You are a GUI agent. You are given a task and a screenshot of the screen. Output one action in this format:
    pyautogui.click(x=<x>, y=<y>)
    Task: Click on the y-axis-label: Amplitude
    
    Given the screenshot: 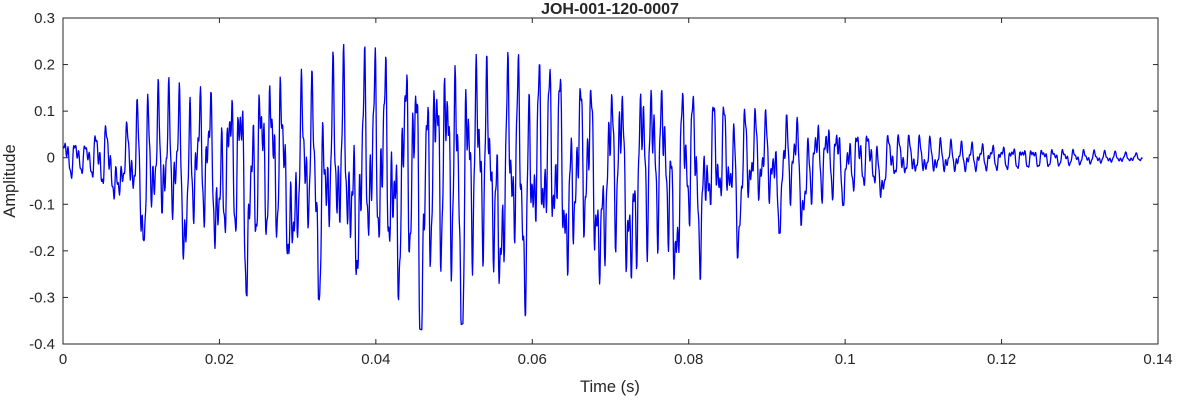 What is the action you would take?
    pyautogui.click(x=10, y=180)
    